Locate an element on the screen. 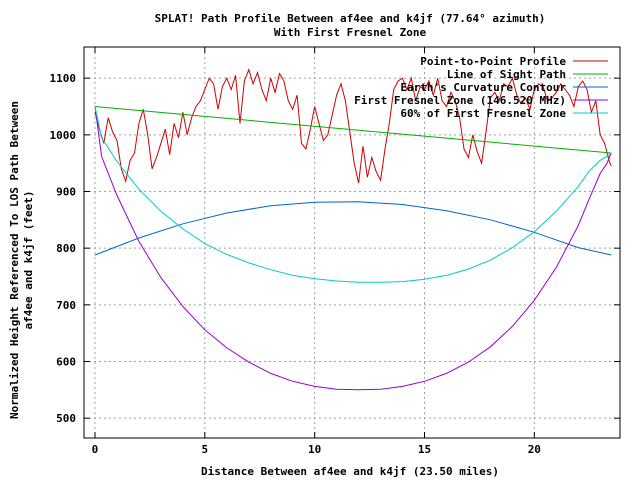 Image resolution: width=640 pixels, height=480 pixels. y-tick-label: 600 is located at coordinates (66, 362).